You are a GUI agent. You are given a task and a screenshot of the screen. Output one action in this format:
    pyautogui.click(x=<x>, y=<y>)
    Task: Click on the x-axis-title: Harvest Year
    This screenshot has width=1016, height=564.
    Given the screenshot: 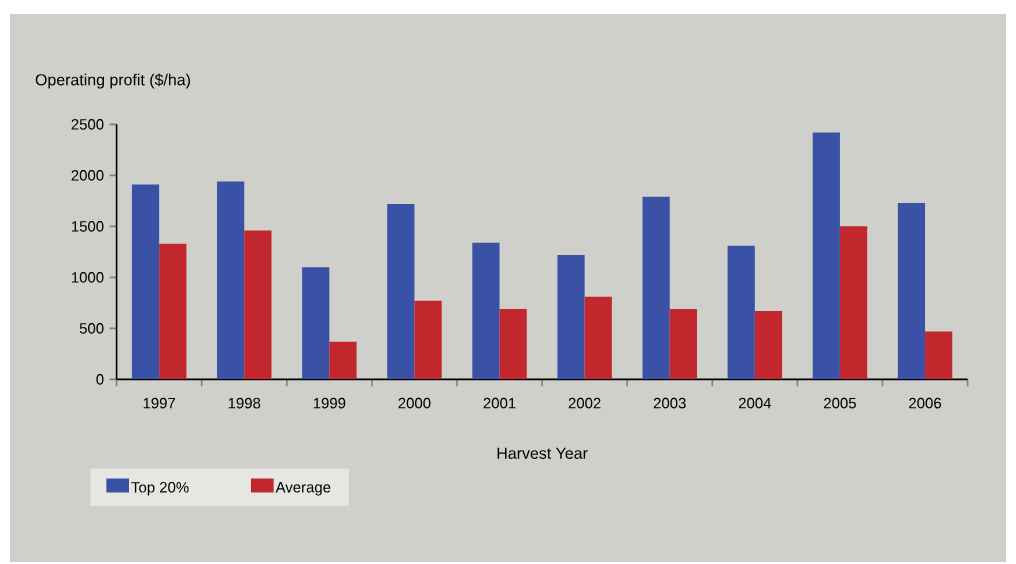 What is the action you would take?
    pyautogui.click(x=542, y=453)
    